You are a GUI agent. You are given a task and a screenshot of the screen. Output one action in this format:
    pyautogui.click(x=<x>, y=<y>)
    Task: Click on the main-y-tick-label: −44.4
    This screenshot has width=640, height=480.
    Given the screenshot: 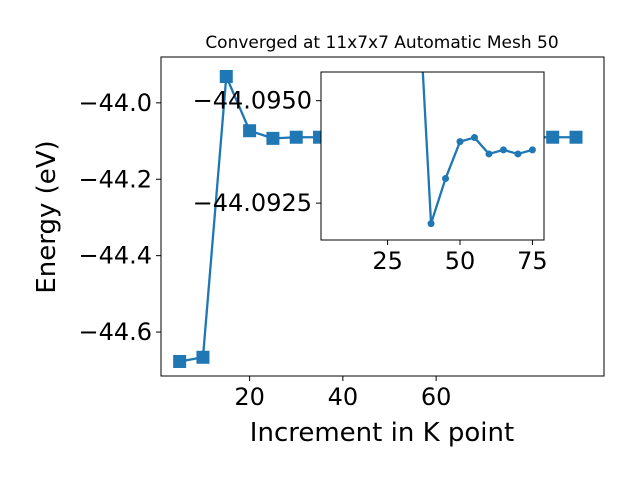 What is the action you would take?
    pyautogui.click(x=115, y=256)
    